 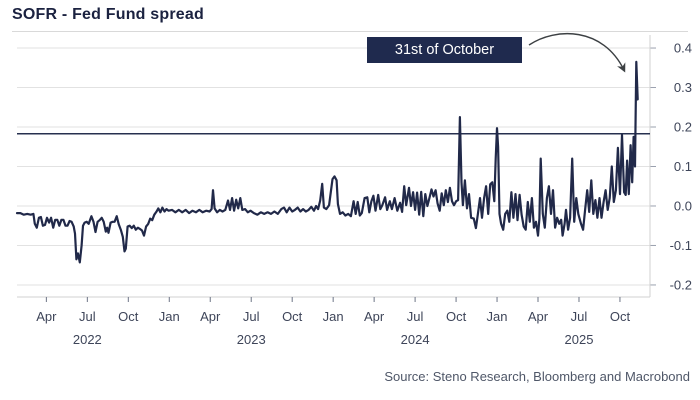 What do you see at coordinates (681, 284) in the screenshot?
I see `svg-text: -0.2` at bounding box center [681, 284].